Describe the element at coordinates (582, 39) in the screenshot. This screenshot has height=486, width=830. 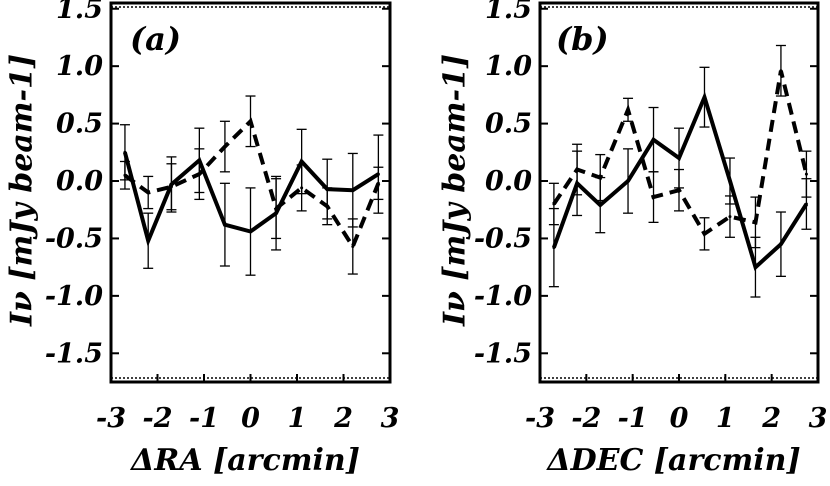
I see `panel-label: (b)` at that location.